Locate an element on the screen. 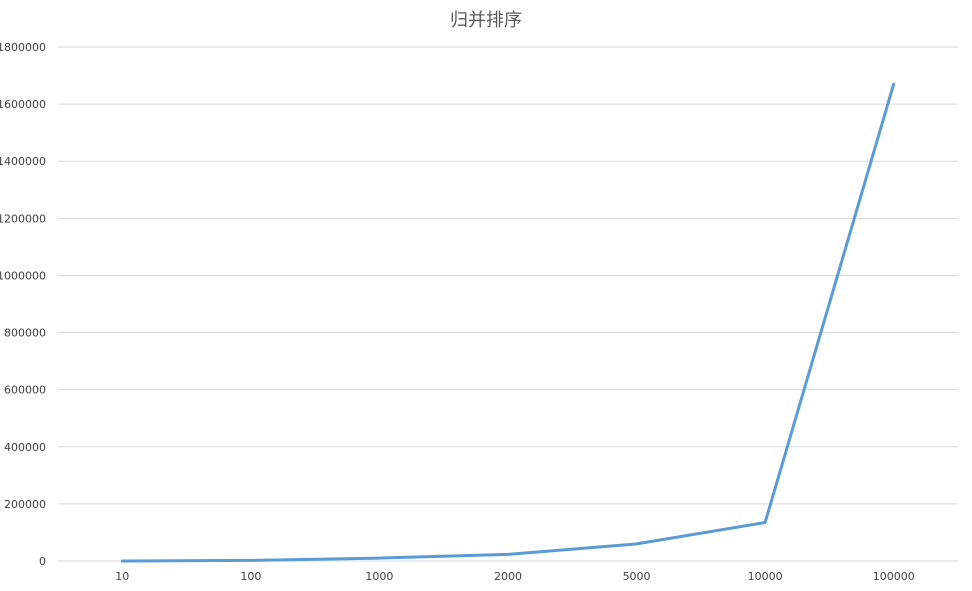 The image size is (972, 591). y-tick-label: 0 is located at coordinates (42, 561).